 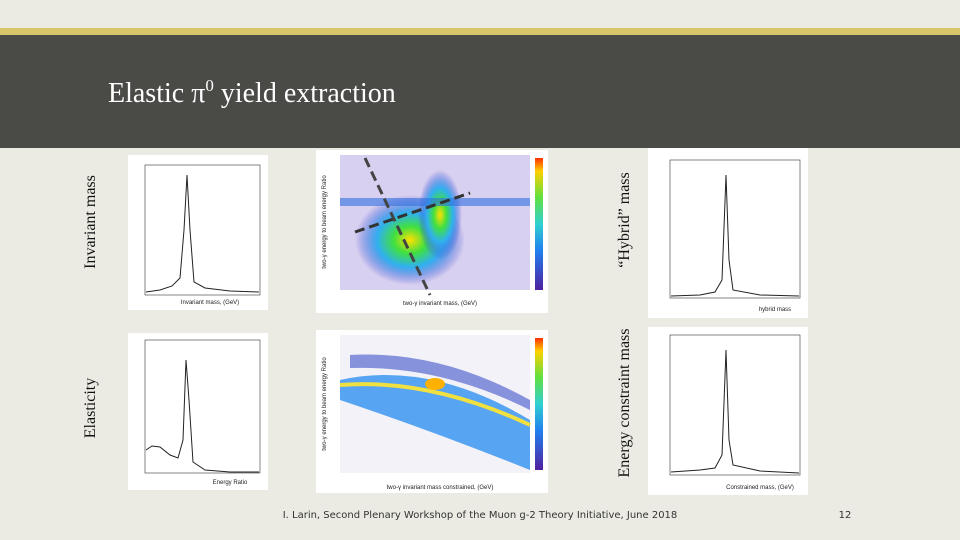 What do you see at coordinates (440, 304) in the screenshot?
I see `axis-label: two-γ invariant mass, (GeV)` at bounding box center [440, 304].